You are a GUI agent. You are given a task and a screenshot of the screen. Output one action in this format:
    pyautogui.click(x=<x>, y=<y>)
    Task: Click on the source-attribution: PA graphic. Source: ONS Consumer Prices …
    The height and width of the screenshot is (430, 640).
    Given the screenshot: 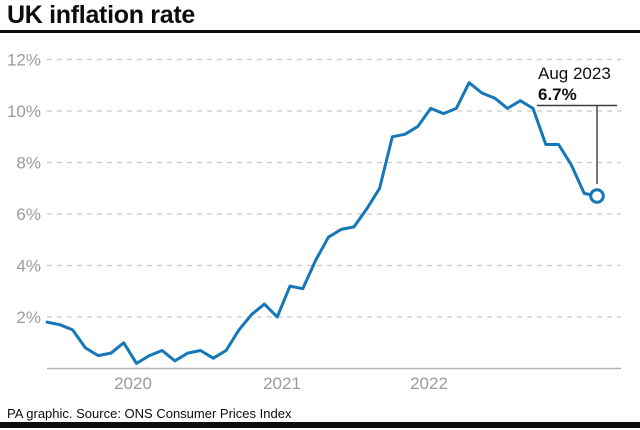 What is the action you would take?
    pyautogui.click(x=149, y=413)
    